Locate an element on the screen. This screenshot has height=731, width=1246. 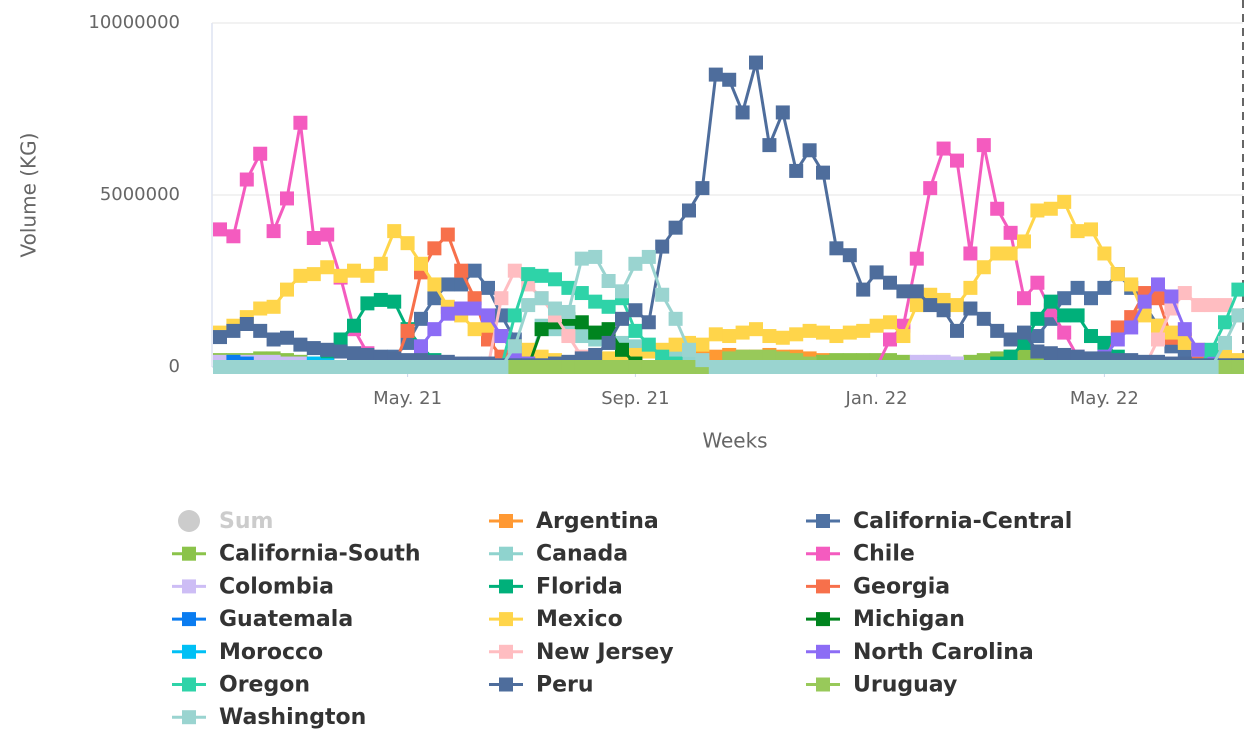
legend-item: California-South is located at coordinates (296, 554).